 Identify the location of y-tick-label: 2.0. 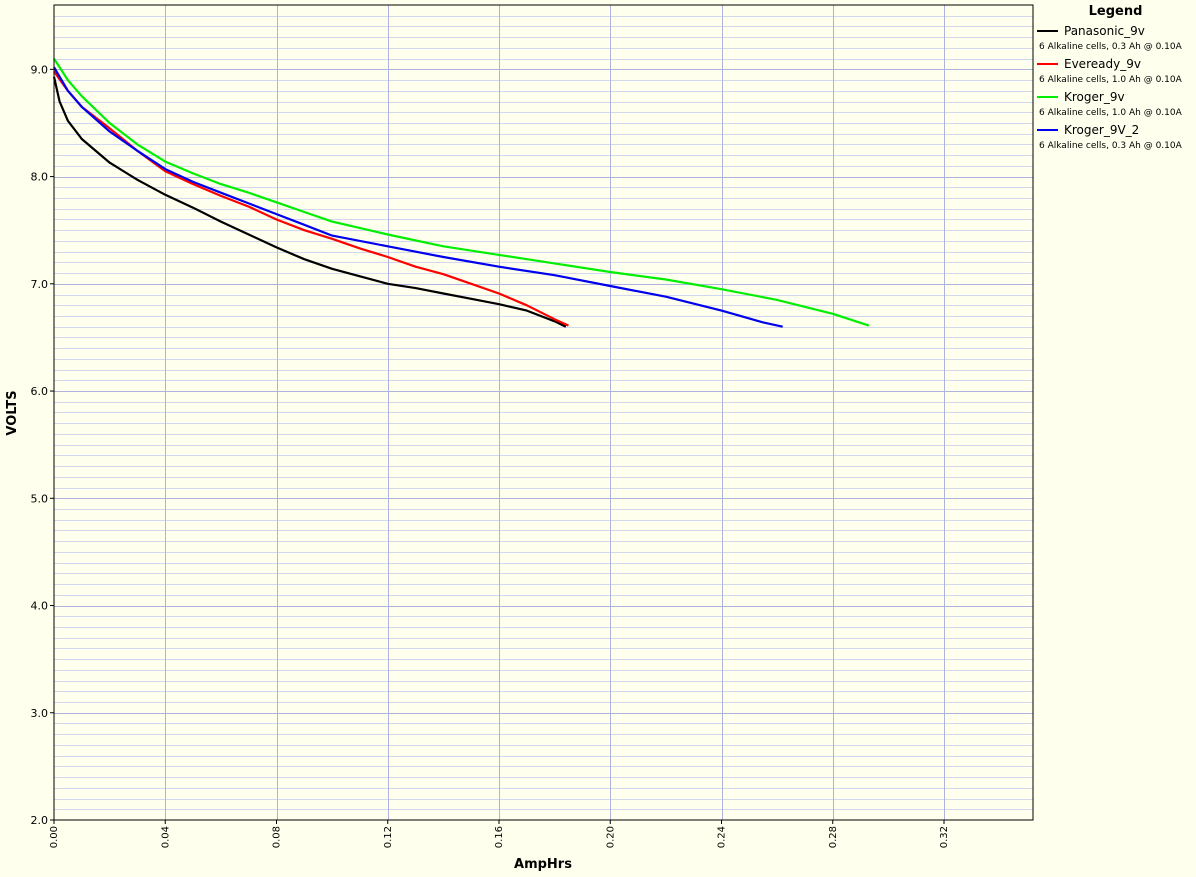
(40, 820).